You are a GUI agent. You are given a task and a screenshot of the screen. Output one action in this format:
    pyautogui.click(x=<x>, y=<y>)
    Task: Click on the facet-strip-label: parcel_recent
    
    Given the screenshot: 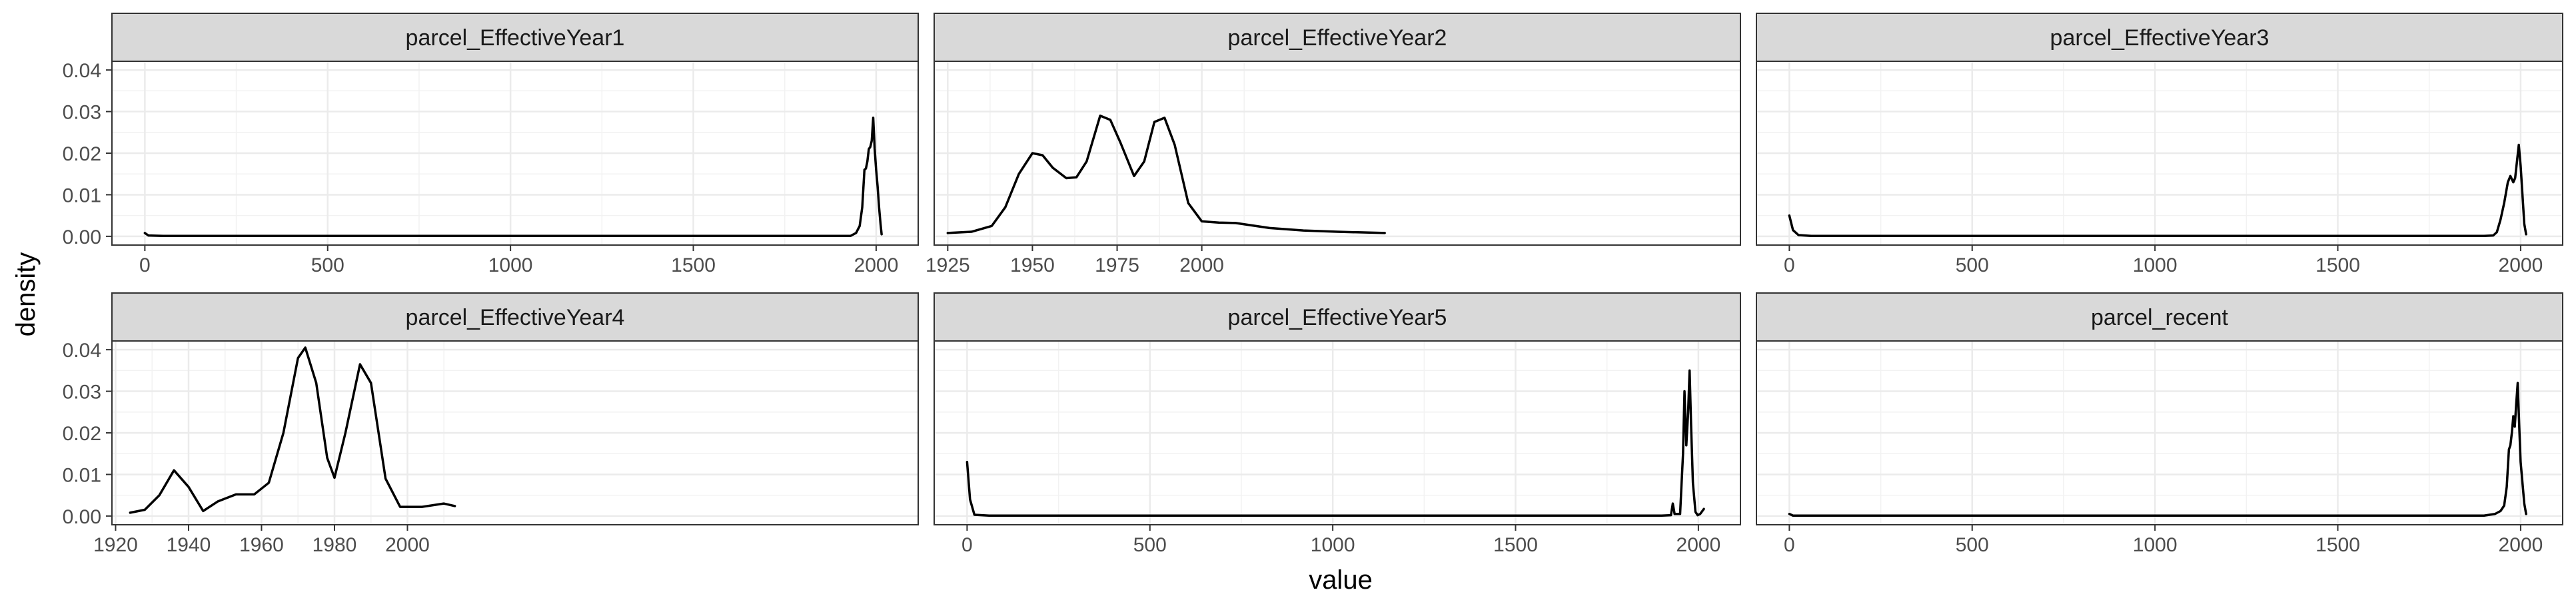 What is the action you would take?
    pyautogui.click(x=2160, y=317)
    